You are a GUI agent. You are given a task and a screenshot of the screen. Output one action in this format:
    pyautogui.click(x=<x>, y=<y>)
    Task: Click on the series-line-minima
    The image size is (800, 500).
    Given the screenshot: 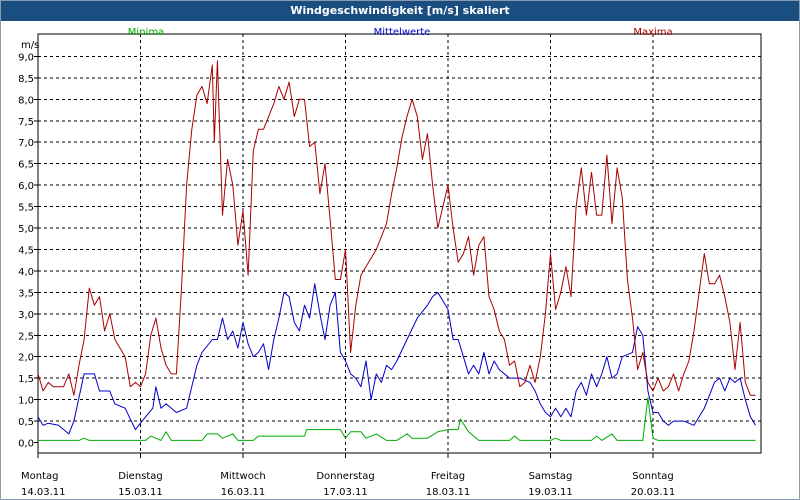 What is the action you would take?
    pyautogui.click(x=397, y=419)
    